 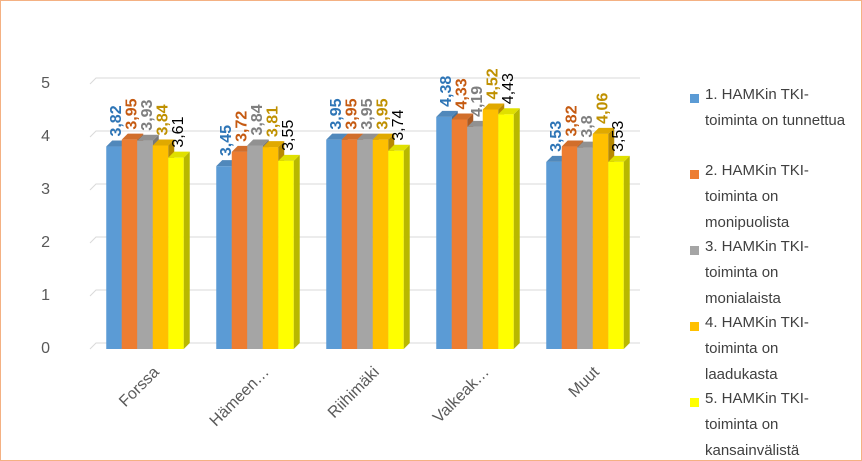 I want to click on data-label: 4,38, so click(x=446, y=91).